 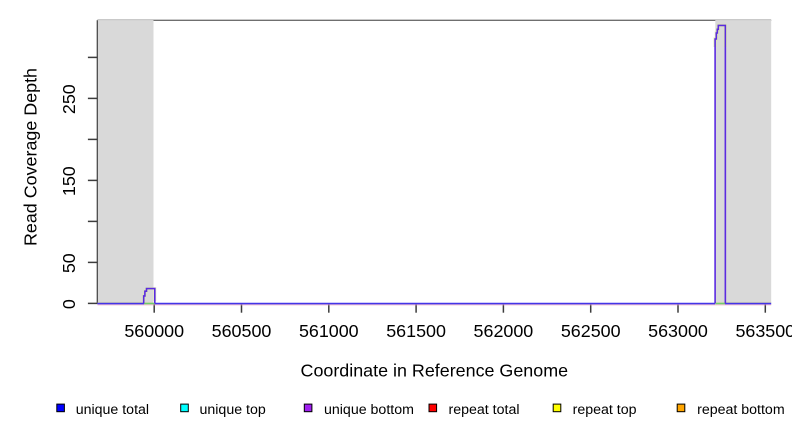 What do you see at coordinates (435, 370) in the screenshot?
I see `svg-text: Coordinate in Reference Genome` at bounding box center [435, 370].